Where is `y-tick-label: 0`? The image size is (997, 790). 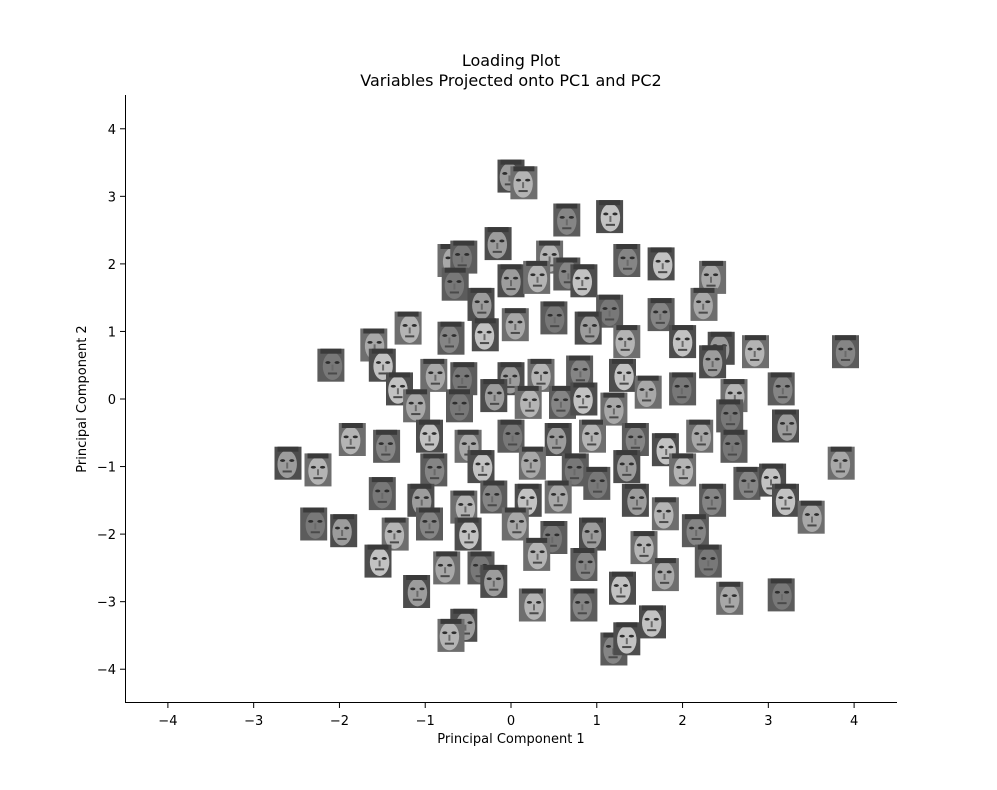 y-tick-label: 0 is located at coordinates (112, 400).